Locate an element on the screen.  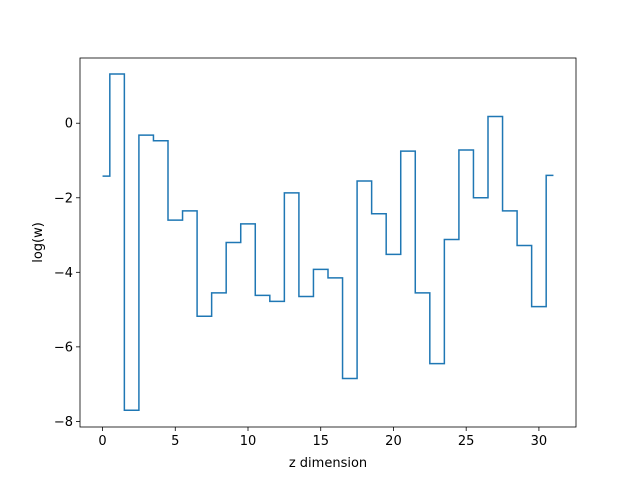
y-tick-label: −8 is located at coordinates (63, 422).